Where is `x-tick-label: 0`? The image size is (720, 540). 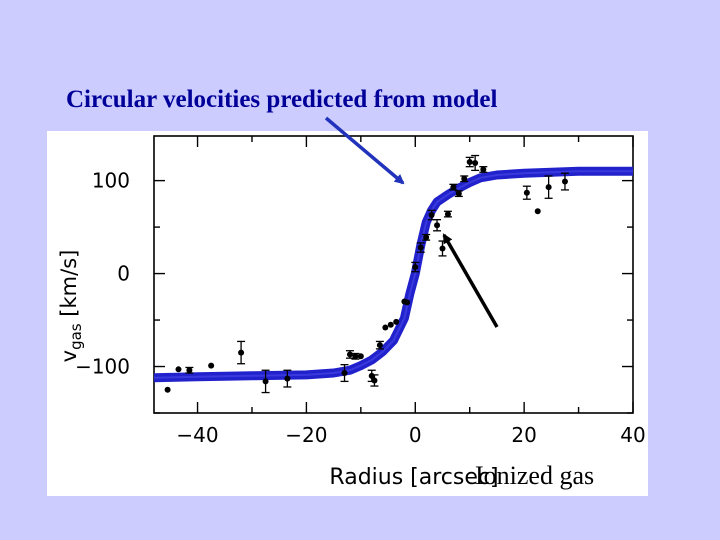 x-tick-label: 0 is located at coordinates (415, 435).